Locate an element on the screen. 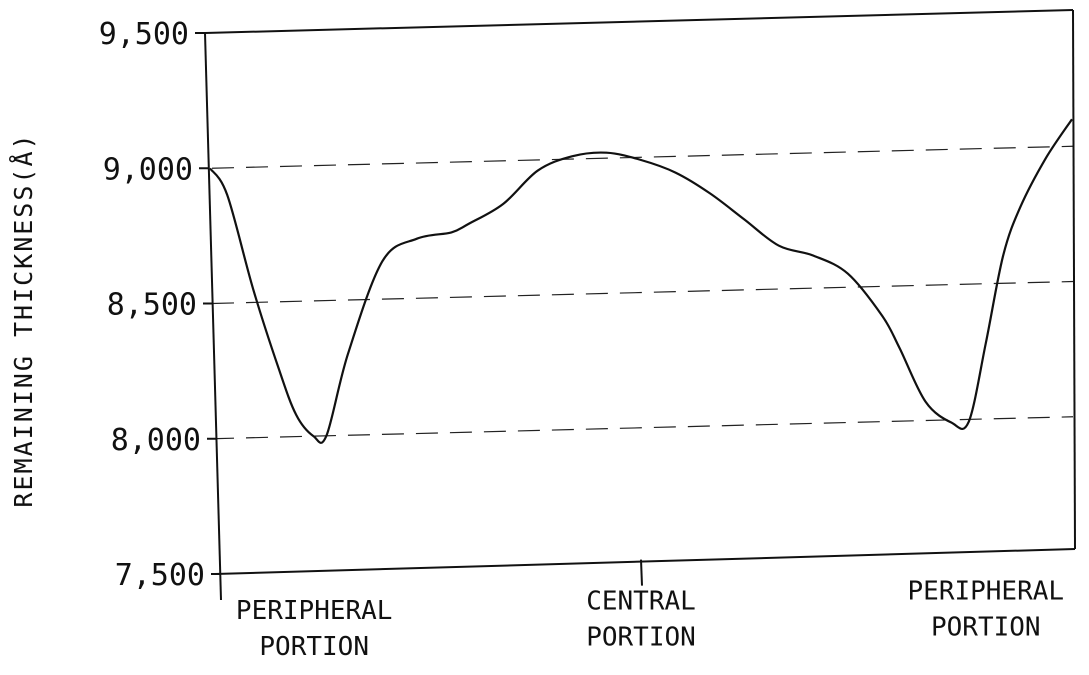 The image size is (1089, 675). x-axis-line is located at coordinates (645, 561).